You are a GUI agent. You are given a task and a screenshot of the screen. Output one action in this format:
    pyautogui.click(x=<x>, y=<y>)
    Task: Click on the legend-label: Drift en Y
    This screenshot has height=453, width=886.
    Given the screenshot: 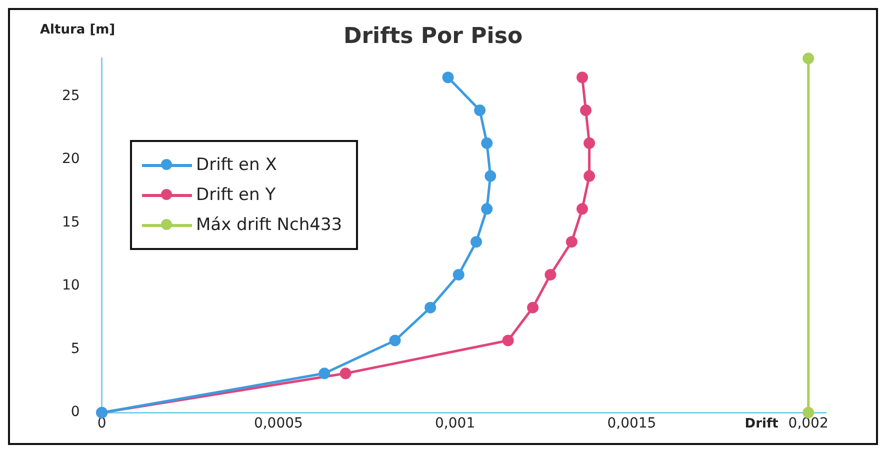 What is the action you would take?
    pyautogui.click(x=236, y=195)
    